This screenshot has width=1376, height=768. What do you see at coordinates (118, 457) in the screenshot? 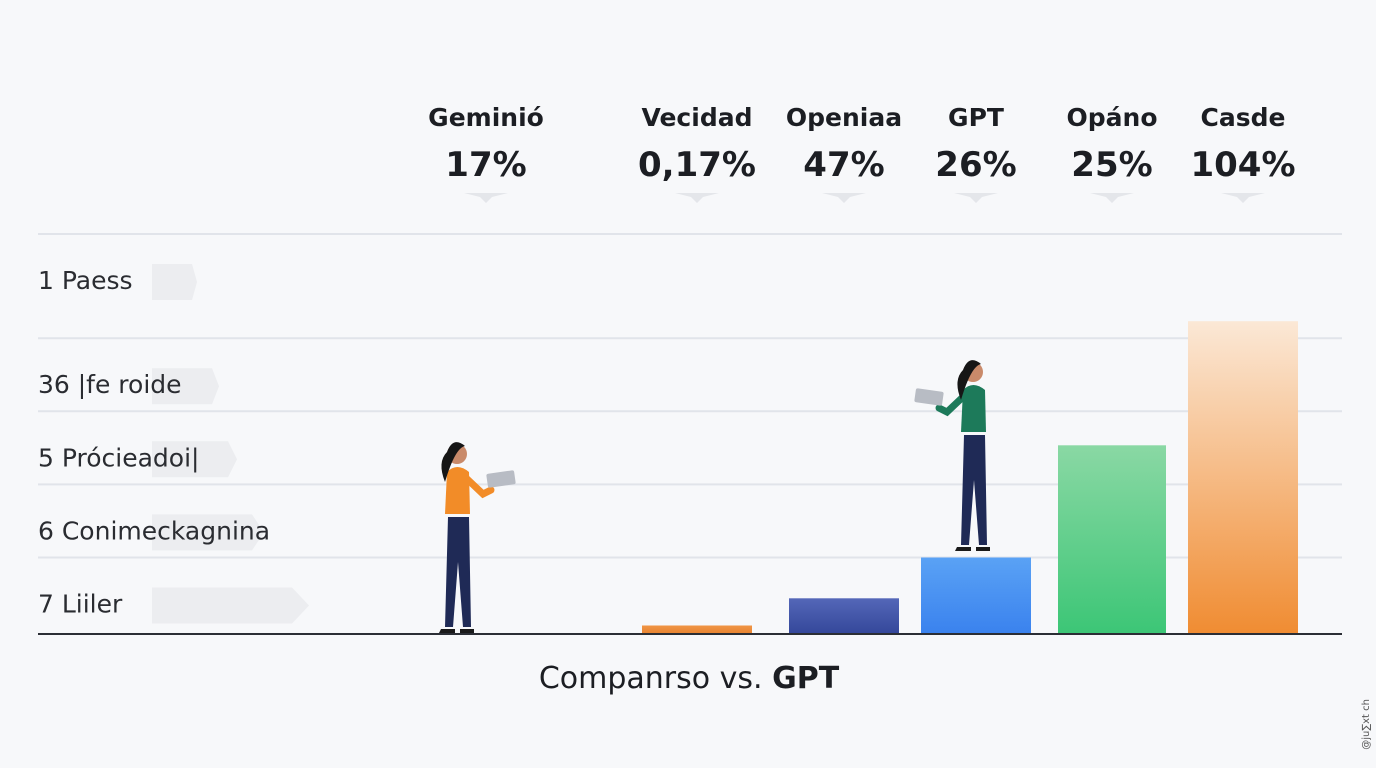
I see `y-tick-label: 5 Prócieadoi|` at bounding box center [118, 457].